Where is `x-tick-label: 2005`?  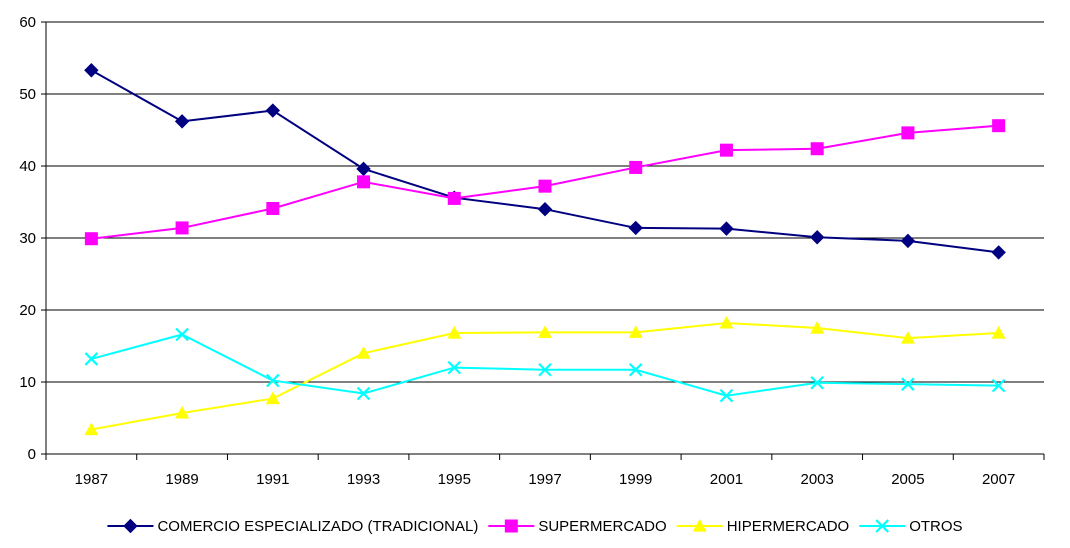
x-tick-label: 2005 is located at coordinates (907, 479).